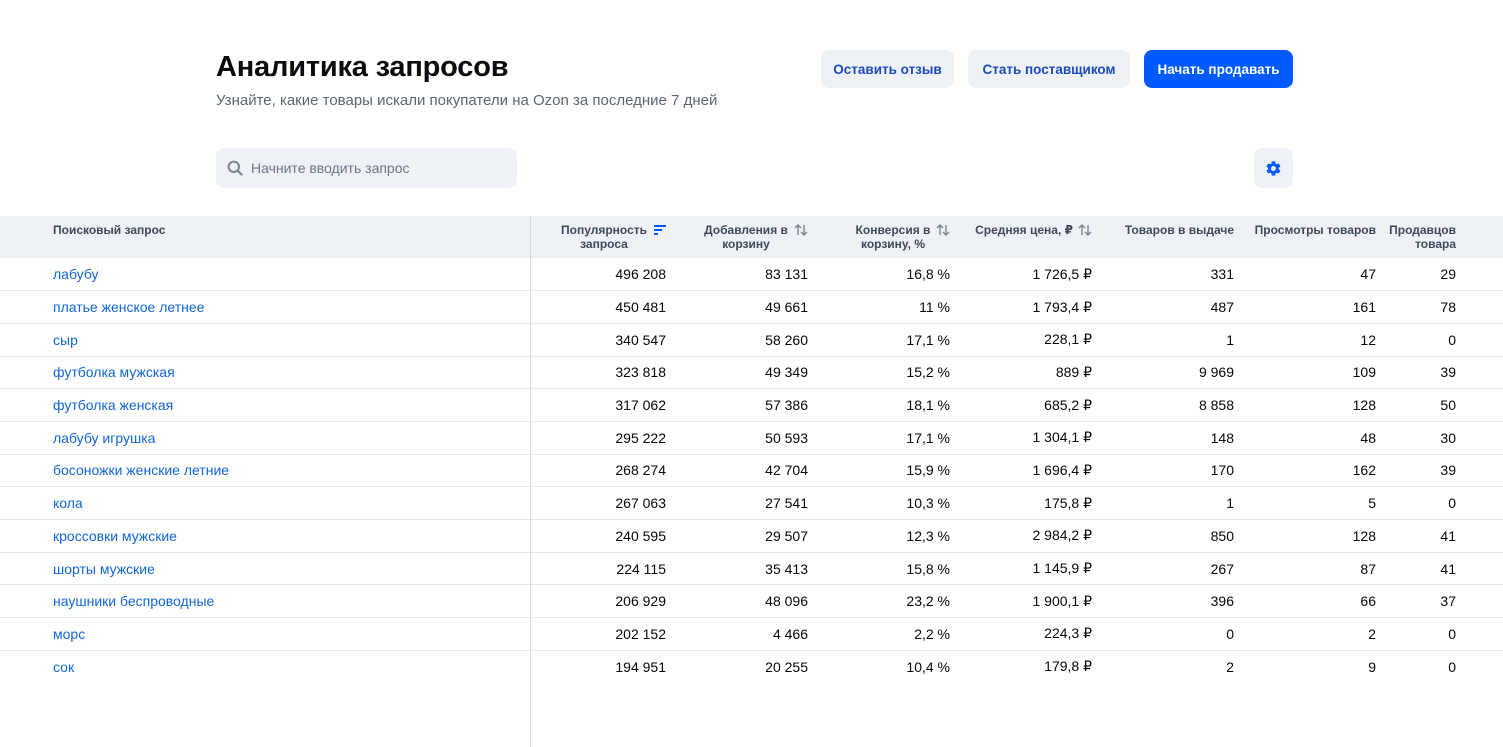  What do you see at coordinates (129, 307) in the screenshot?
I see `query-link: платье женское летнее` at bounding box center [129, 307].